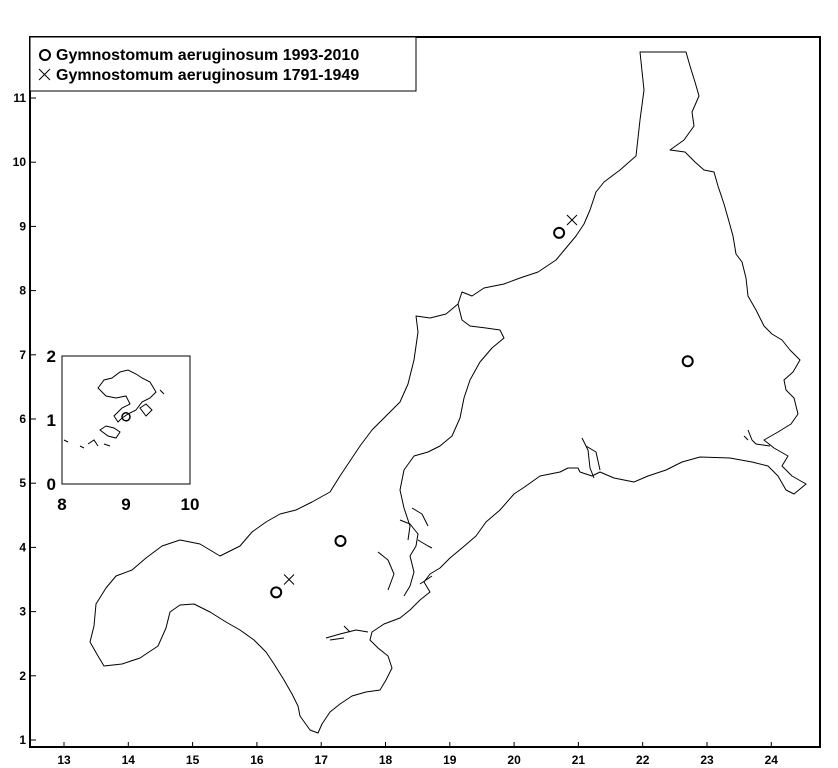  What do you see at coordinates (22, 740) in the screenshot?
I see `y-tick-label: 1` at bounding box center [22, 740].